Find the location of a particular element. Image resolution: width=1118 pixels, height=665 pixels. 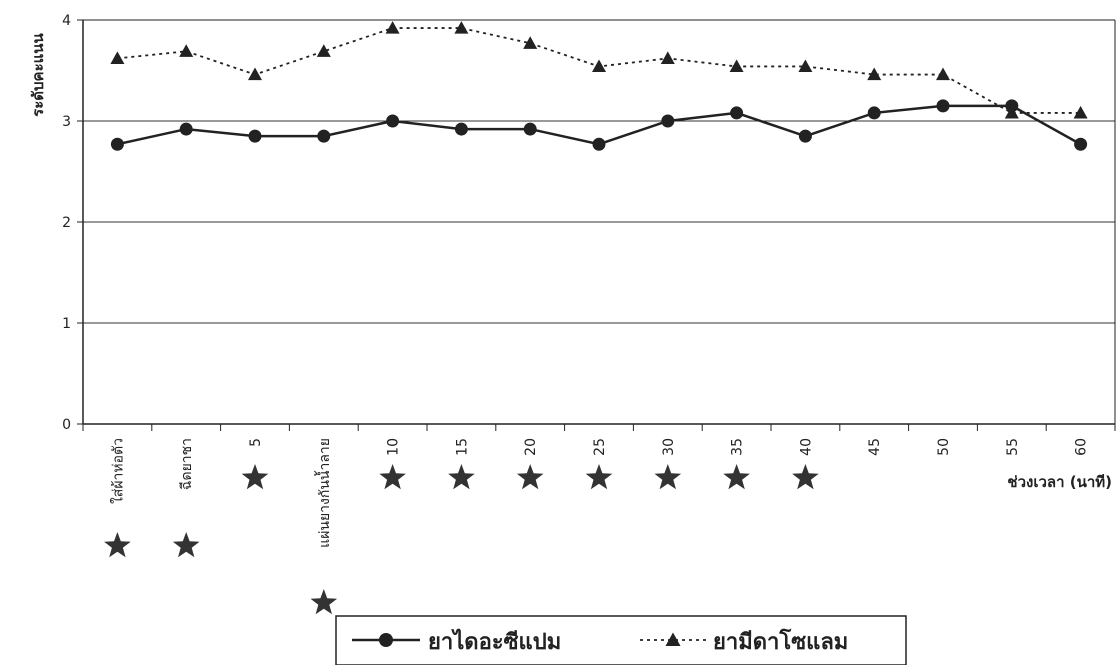

x-tick-label: 5 is located at coordinates (256, 442).